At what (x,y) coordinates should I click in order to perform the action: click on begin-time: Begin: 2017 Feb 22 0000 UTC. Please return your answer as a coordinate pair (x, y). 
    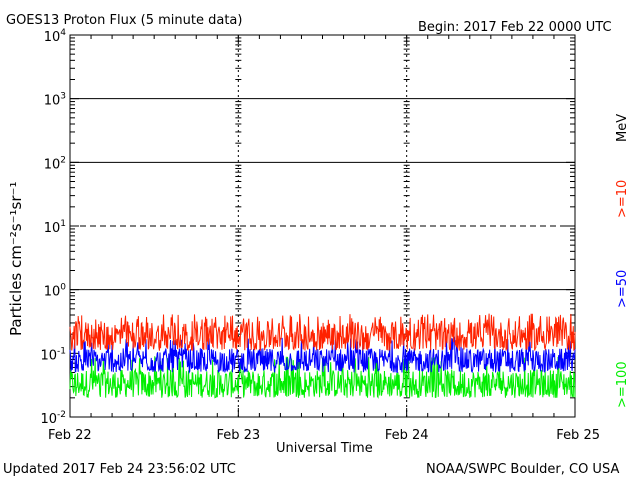
    Looking at the image, I should click on (515, 27).